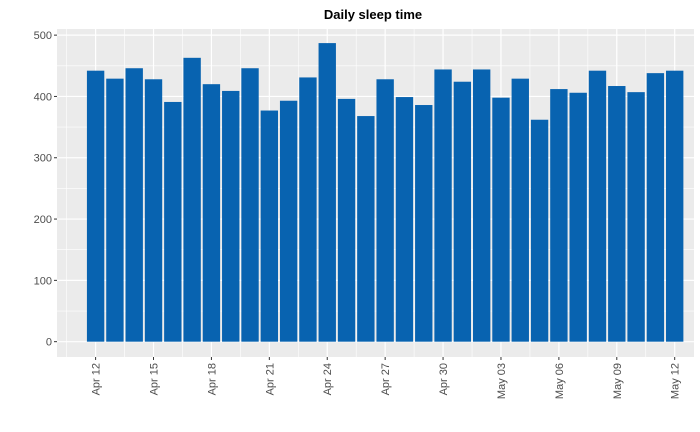 This screenshot has height=432, width=700. Describe the element at coordinates (155, 379) in the screenshot. I see `x-tick-label: Apr 15` at that location.